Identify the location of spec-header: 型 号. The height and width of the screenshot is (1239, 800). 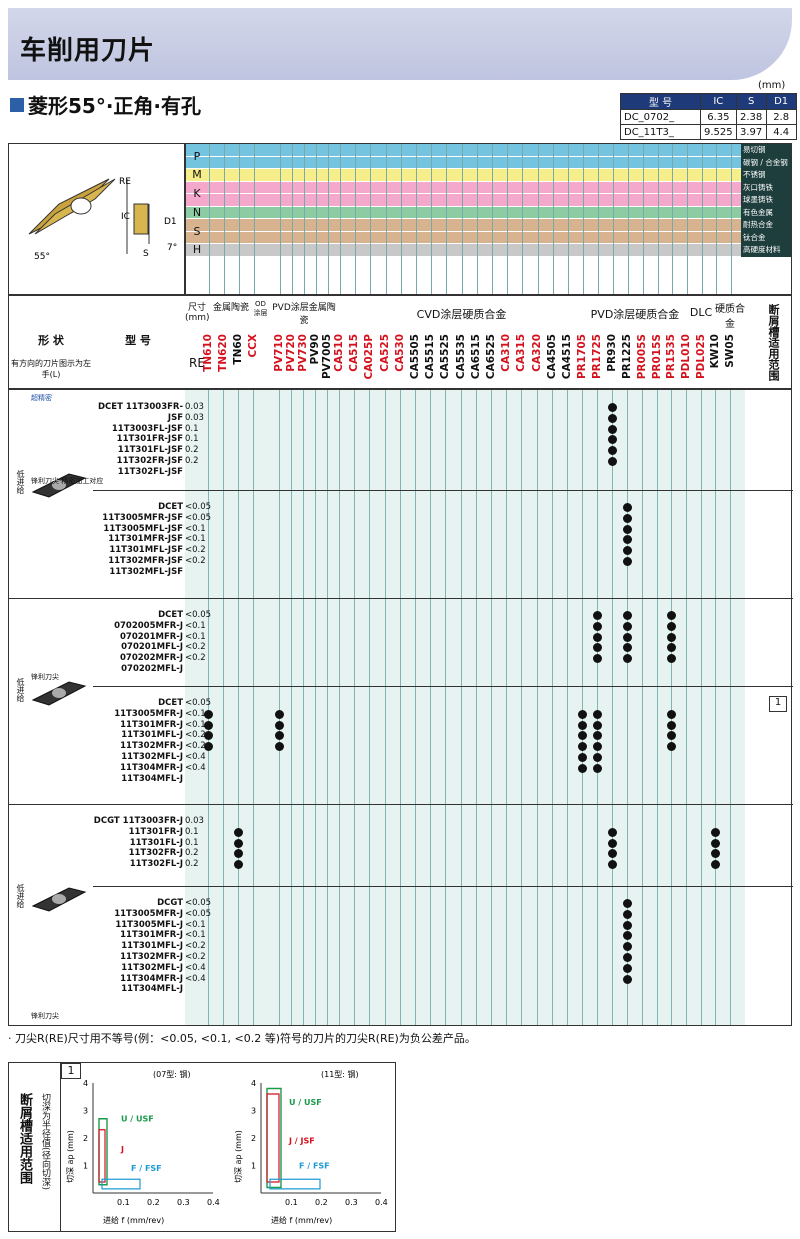
(660, 101).